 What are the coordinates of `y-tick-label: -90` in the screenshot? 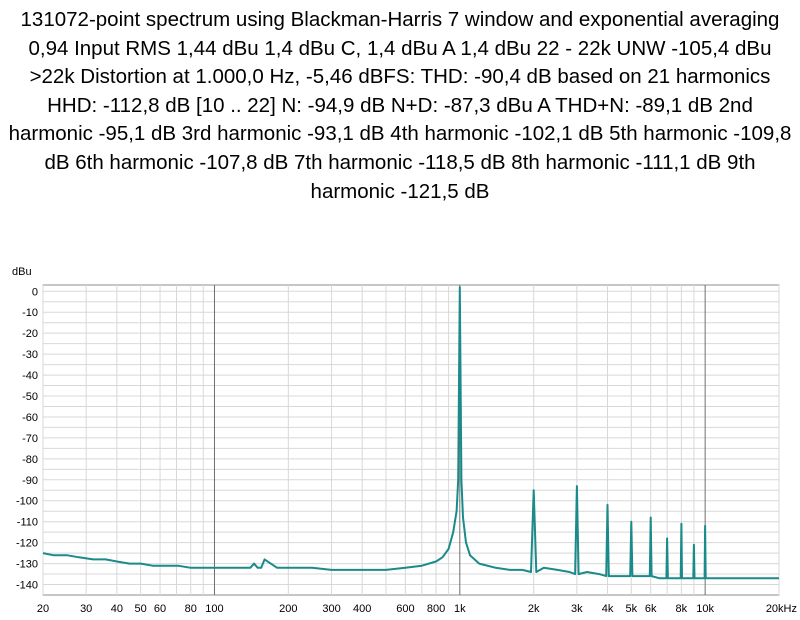 It's located at (30, 481).